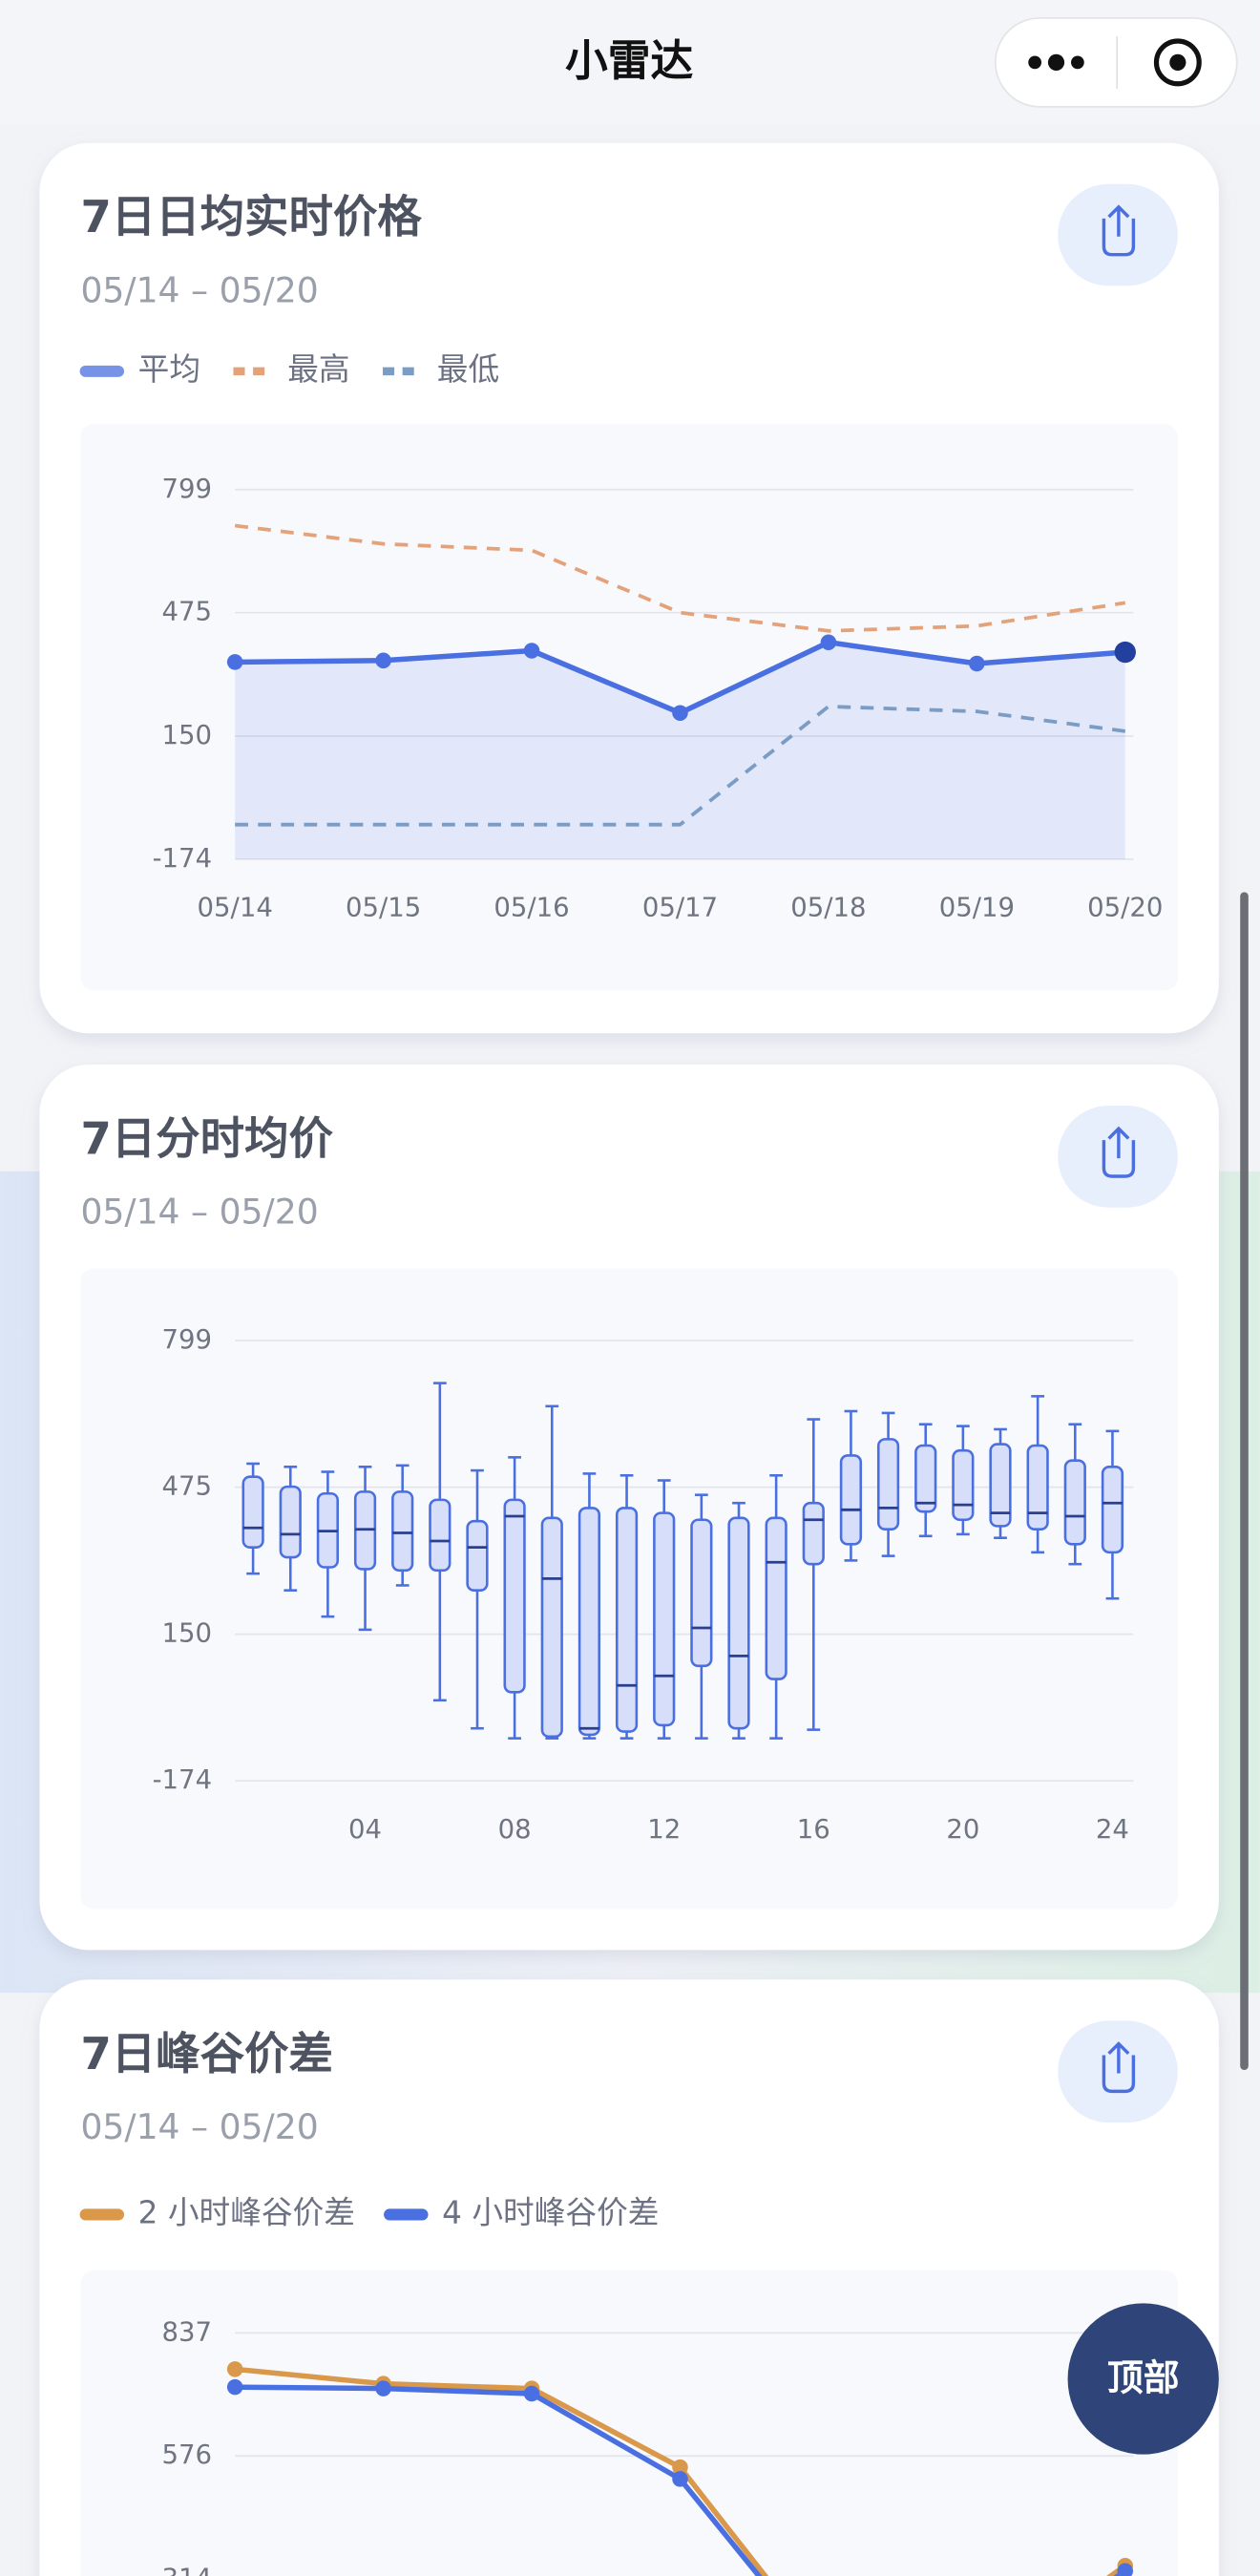 Image resolution: width=1260 pixels, height=2576 pixels. Describe the element at coordinates (515, 1829) in the screenshot. I see `x-tick-label: 08` at that location.